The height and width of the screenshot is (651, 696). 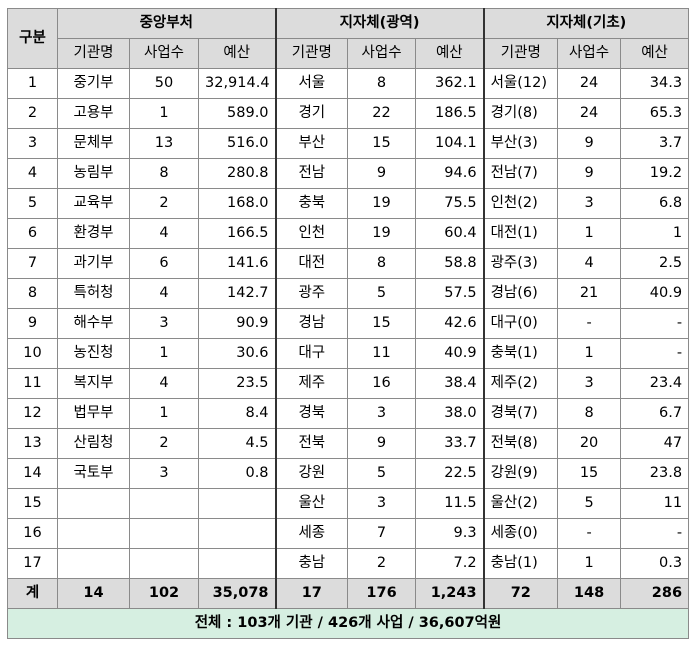 I want to click on central-org-name: 중기부, so click(x=93, y=83).